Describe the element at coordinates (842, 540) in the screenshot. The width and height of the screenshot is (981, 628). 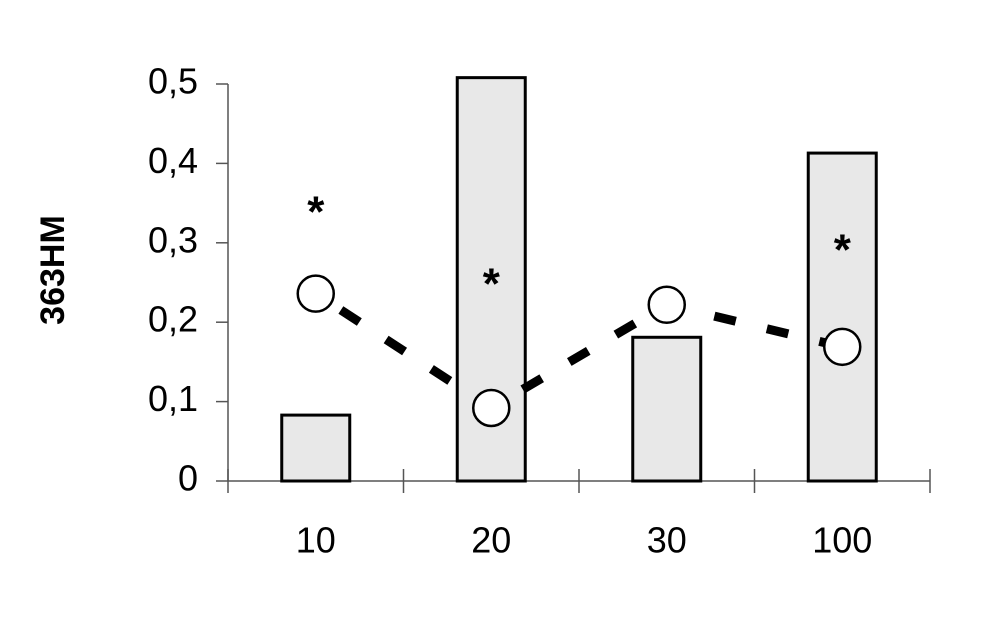
I see `x-tick-label: 100` at that location.